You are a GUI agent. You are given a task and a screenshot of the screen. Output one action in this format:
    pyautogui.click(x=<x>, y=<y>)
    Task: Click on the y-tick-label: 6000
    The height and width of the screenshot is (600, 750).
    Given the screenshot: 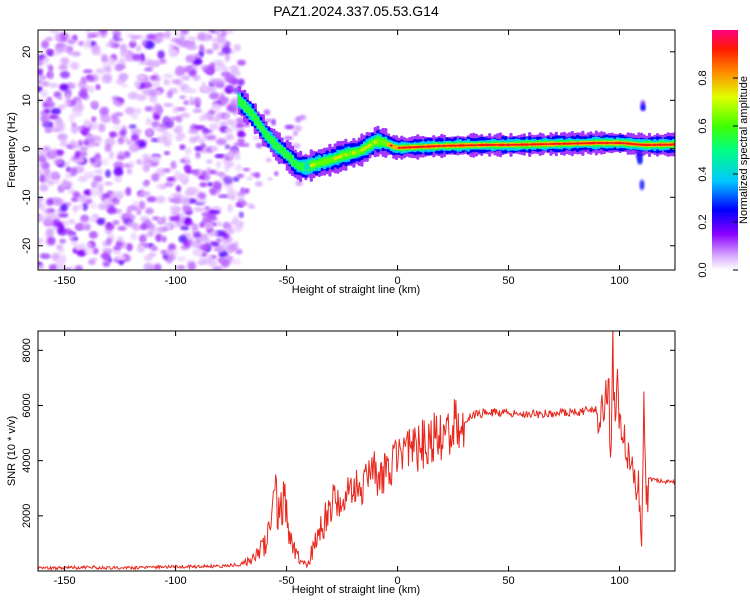 What is the action you would take?
    pyautogui.click(x=27, y=405)
    